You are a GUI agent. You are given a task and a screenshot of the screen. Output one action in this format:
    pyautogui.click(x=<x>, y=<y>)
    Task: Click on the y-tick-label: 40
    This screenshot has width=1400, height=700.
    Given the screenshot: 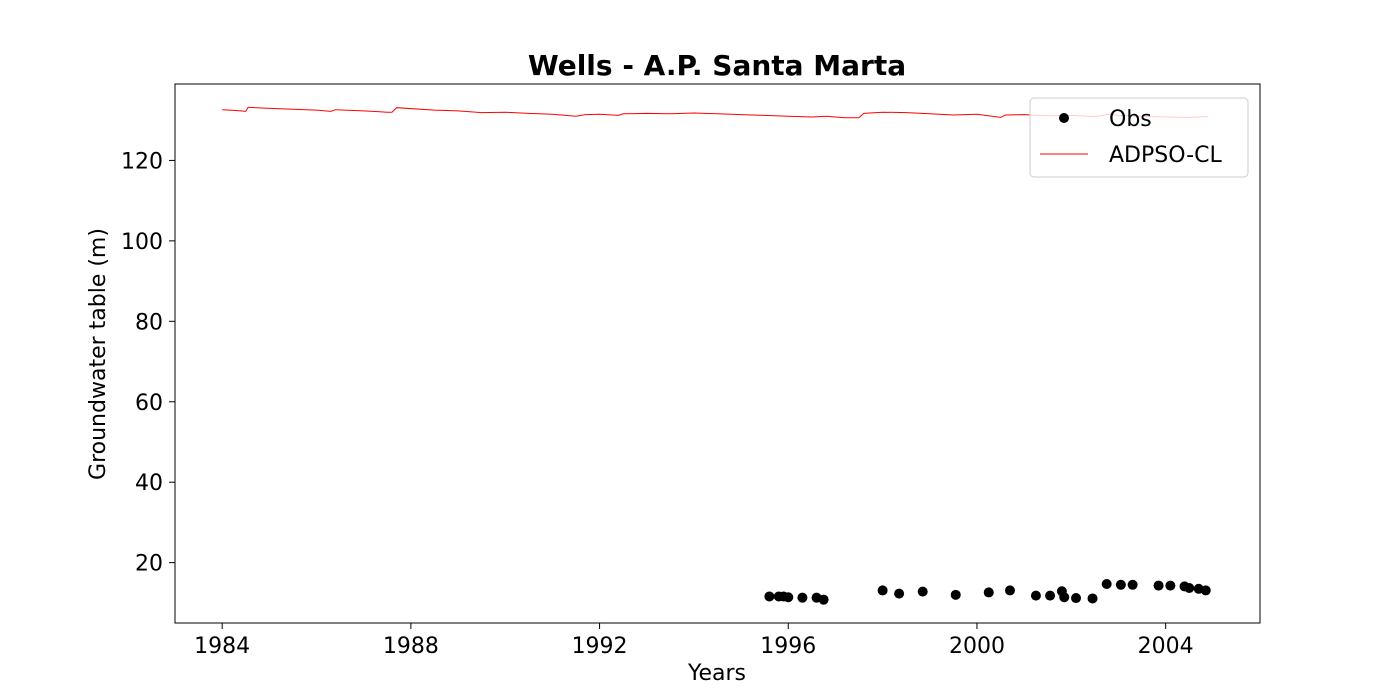 What is the action you would take?
    pyautogui.click(x=149, y=483)
    